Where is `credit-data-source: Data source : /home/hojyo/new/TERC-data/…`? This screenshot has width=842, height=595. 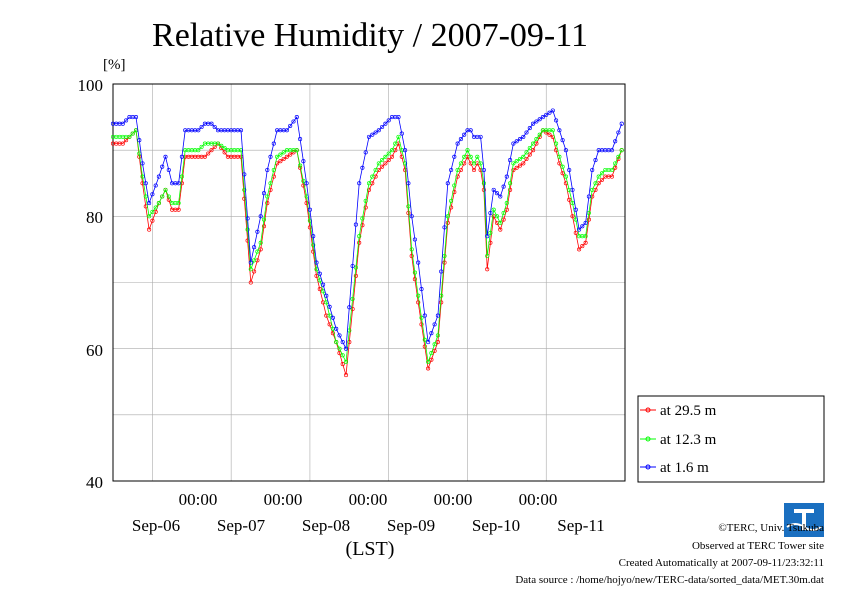
credit-data-source: Data source : /home/hojyo/new/TERC-data/… is located at coordinates (669, 580).